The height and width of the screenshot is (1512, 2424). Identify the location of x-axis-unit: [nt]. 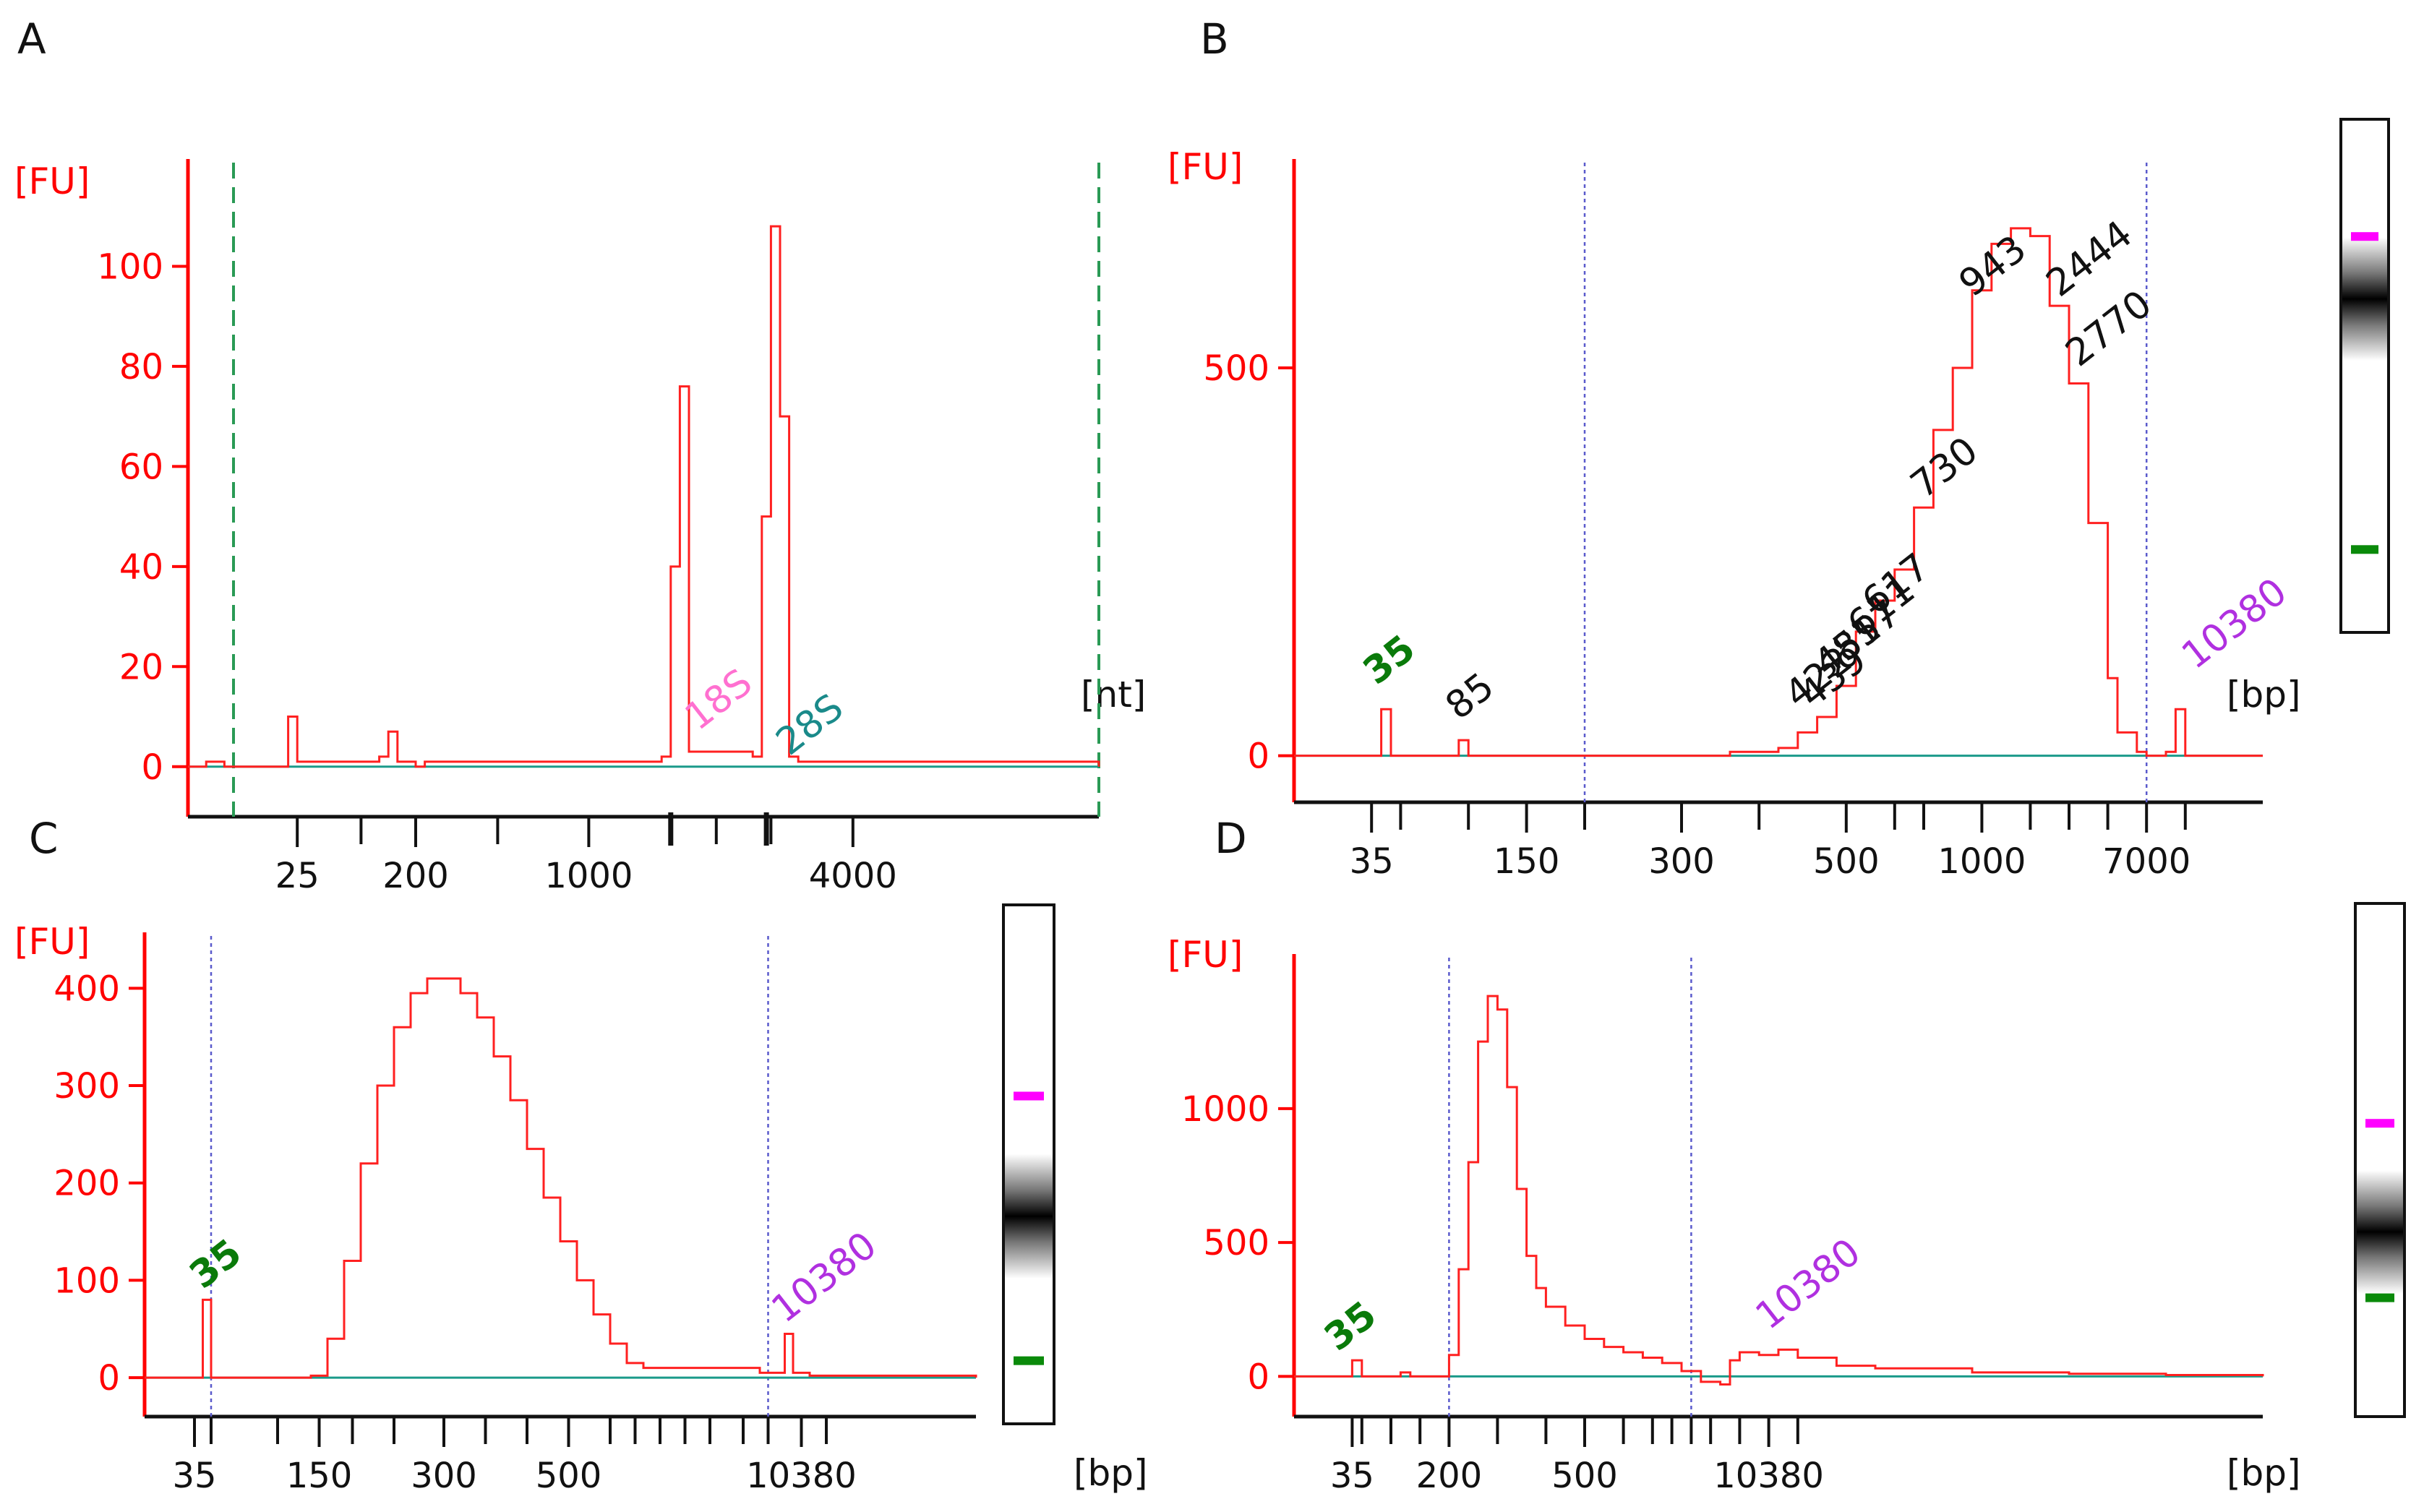
(1113, 695).